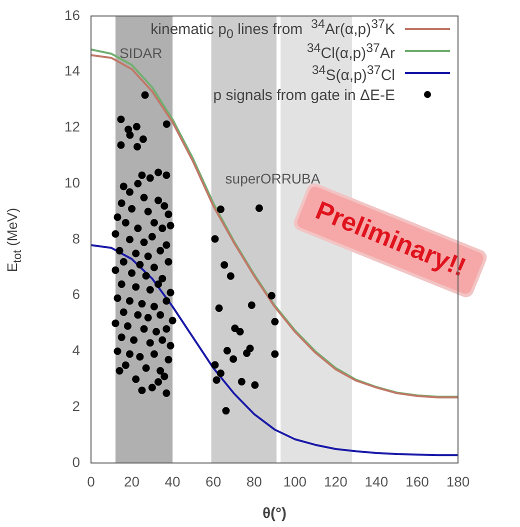 The height and width of the screenshot is (527, 520). Describe the element at coordinates (76, 462) in the screenshot. I see `y-tick-label: 0` at that location.